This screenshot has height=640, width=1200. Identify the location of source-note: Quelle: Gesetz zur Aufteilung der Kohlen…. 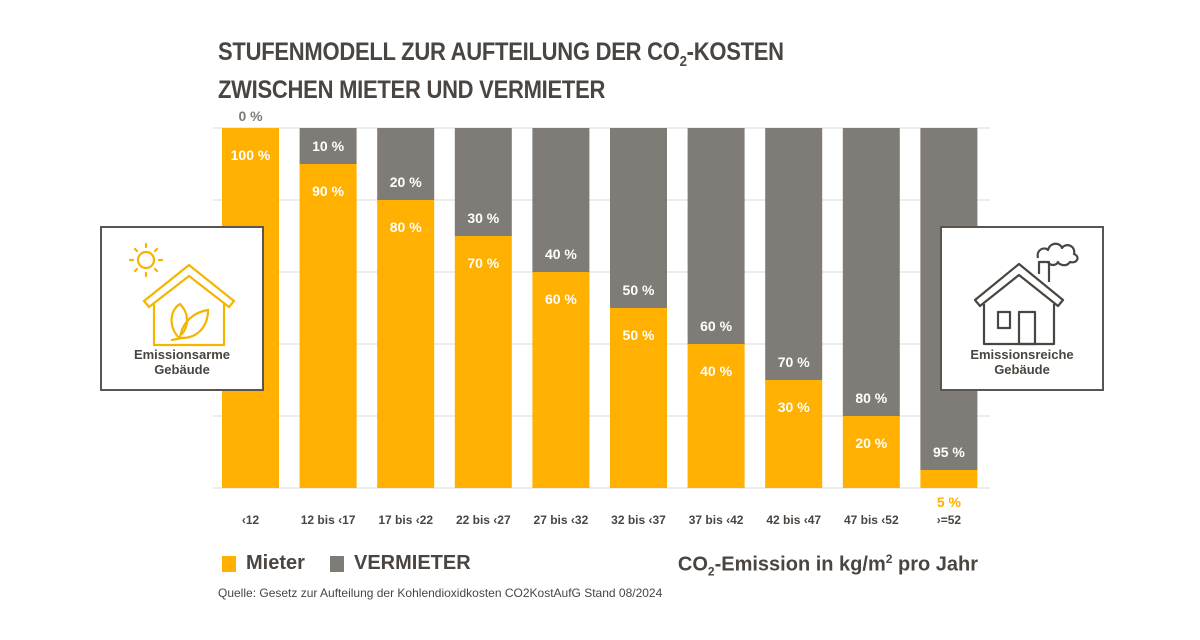
(440, 593).